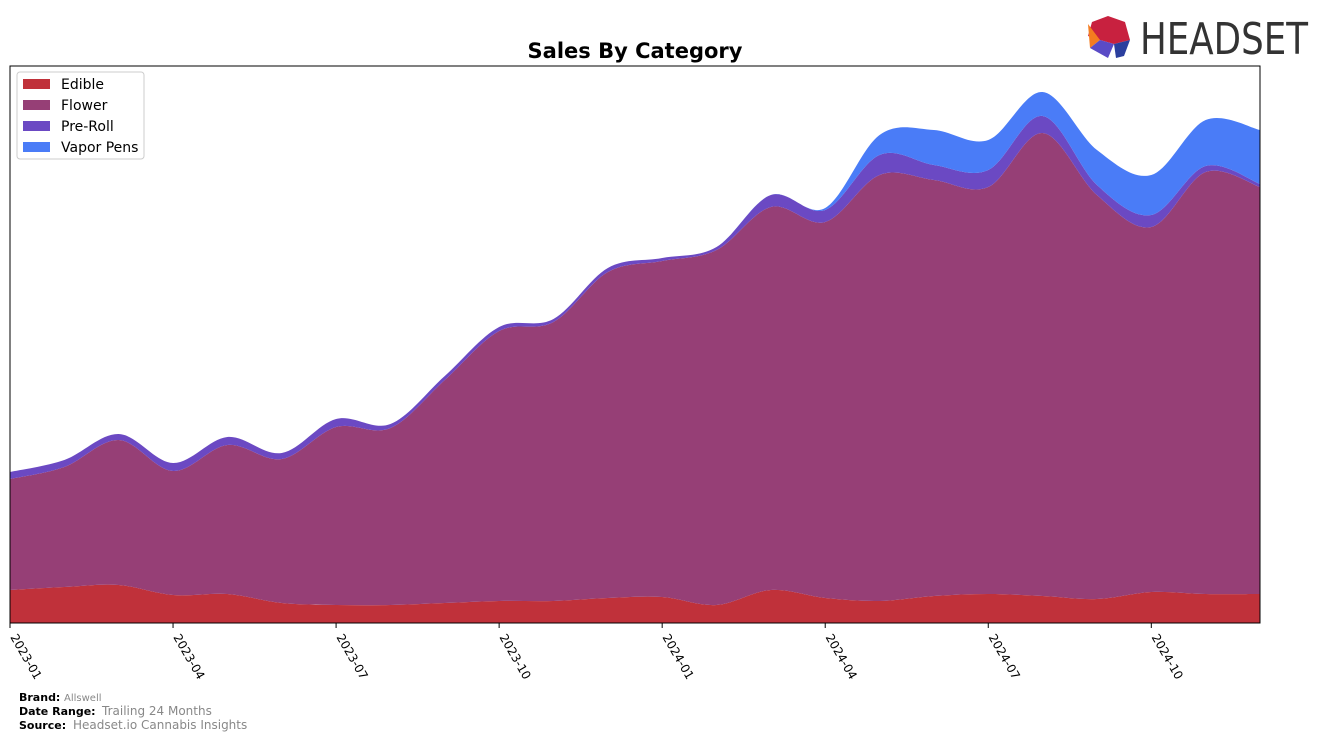 This screenshot has width=1324, height=746. I want to click on x-tick-label: 2024-04, so click(841, 657).